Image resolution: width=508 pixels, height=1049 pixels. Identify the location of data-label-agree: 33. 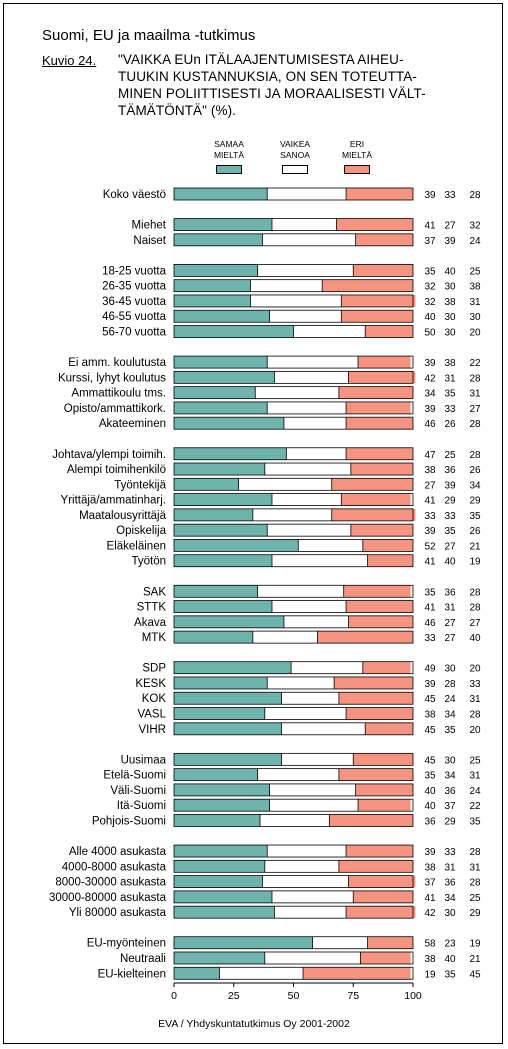
(430, 638).